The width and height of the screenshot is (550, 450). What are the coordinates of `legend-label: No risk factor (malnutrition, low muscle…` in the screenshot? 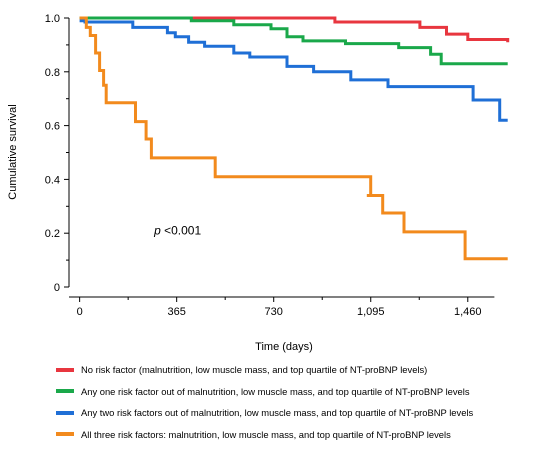 It's located at (254, 370).